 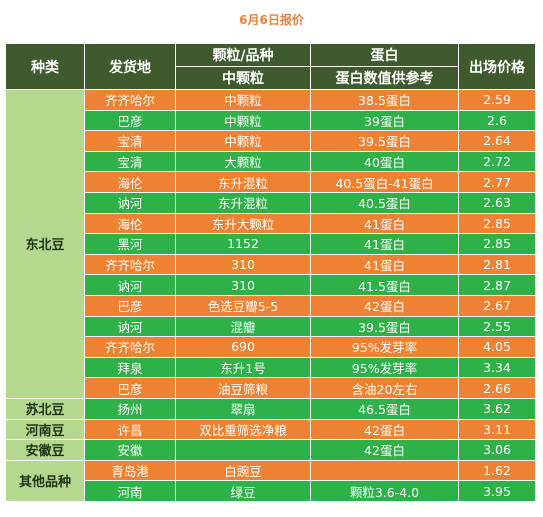 I want to click on table-row: 安徽豆 安徽 42蛋白 3.06, so click(x=270, y=450).